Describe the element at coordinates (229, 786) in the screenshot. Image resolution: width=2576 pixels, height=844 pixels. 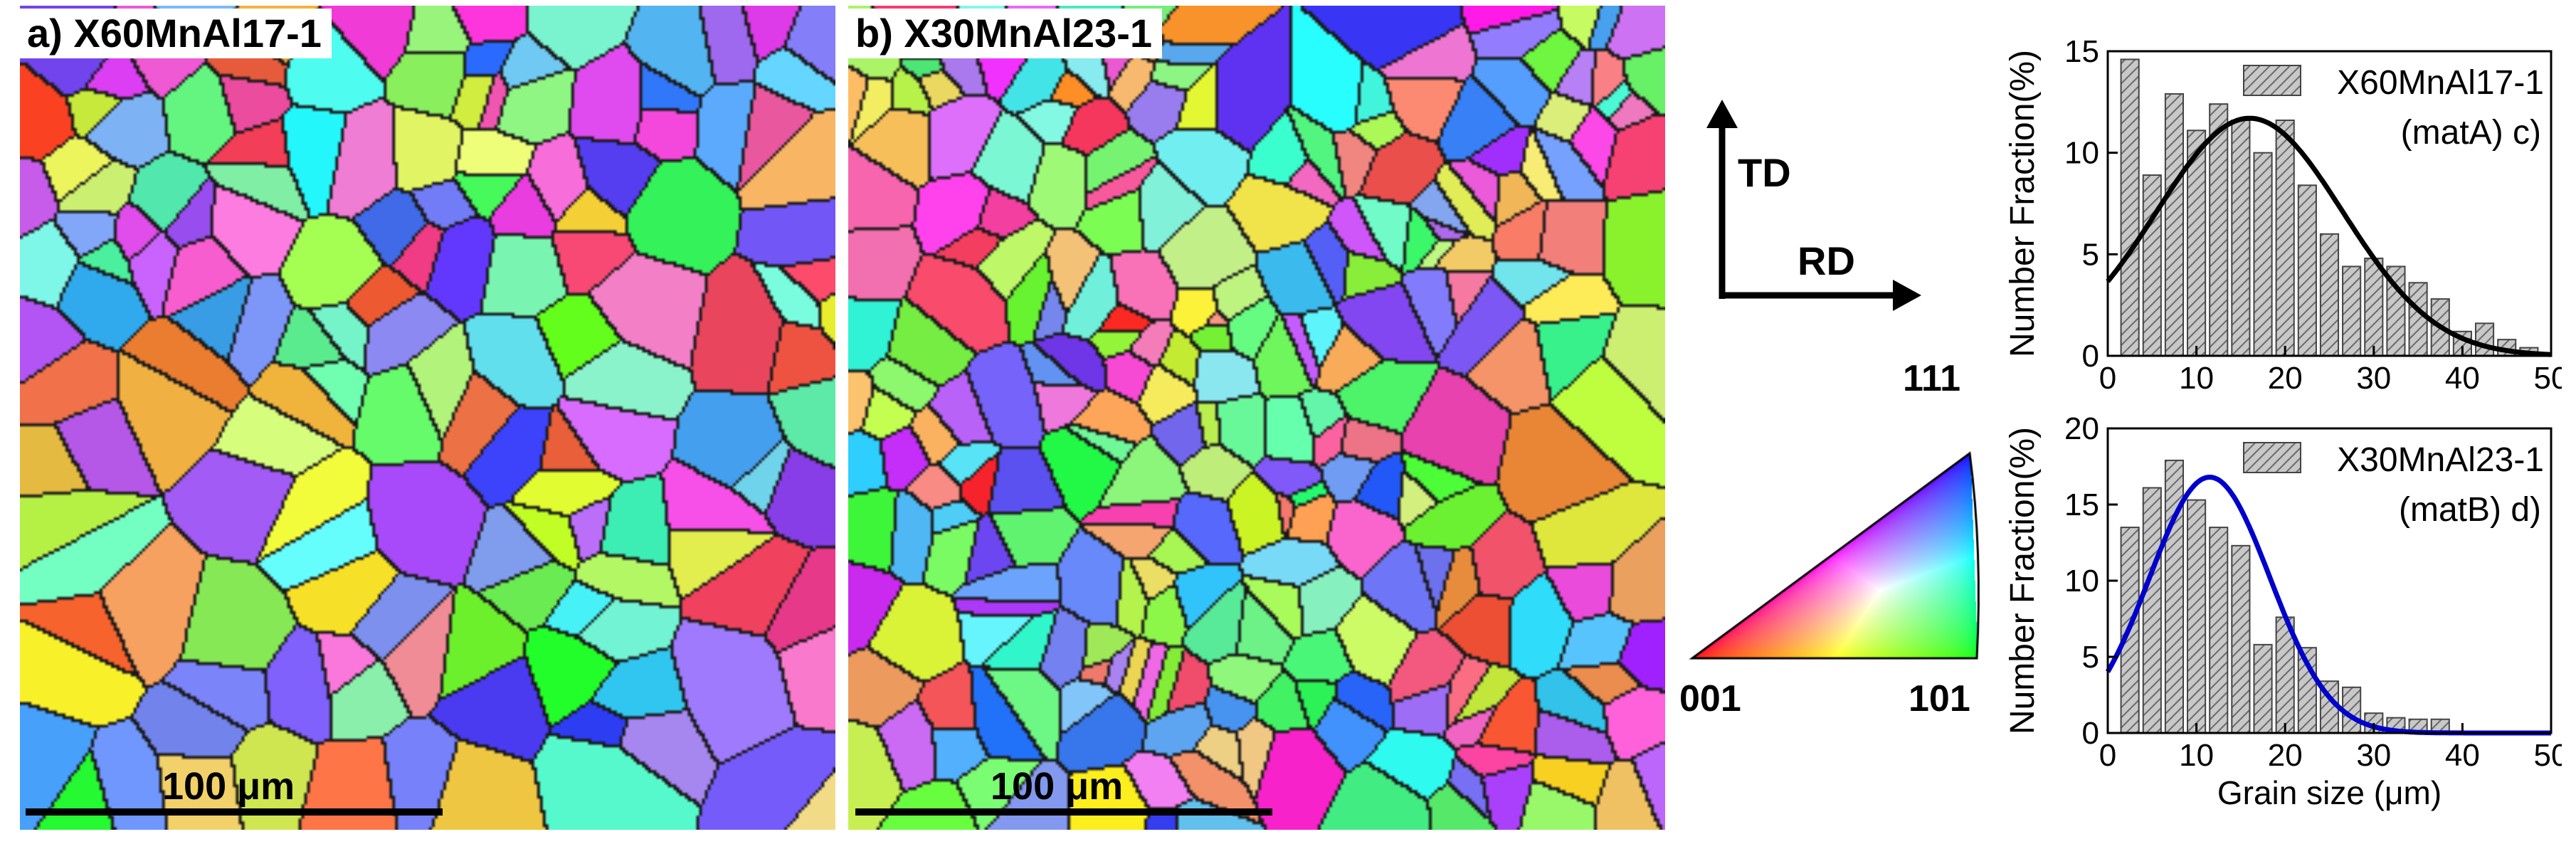
I see `scalebar-a-label: 100 μm` at that location.